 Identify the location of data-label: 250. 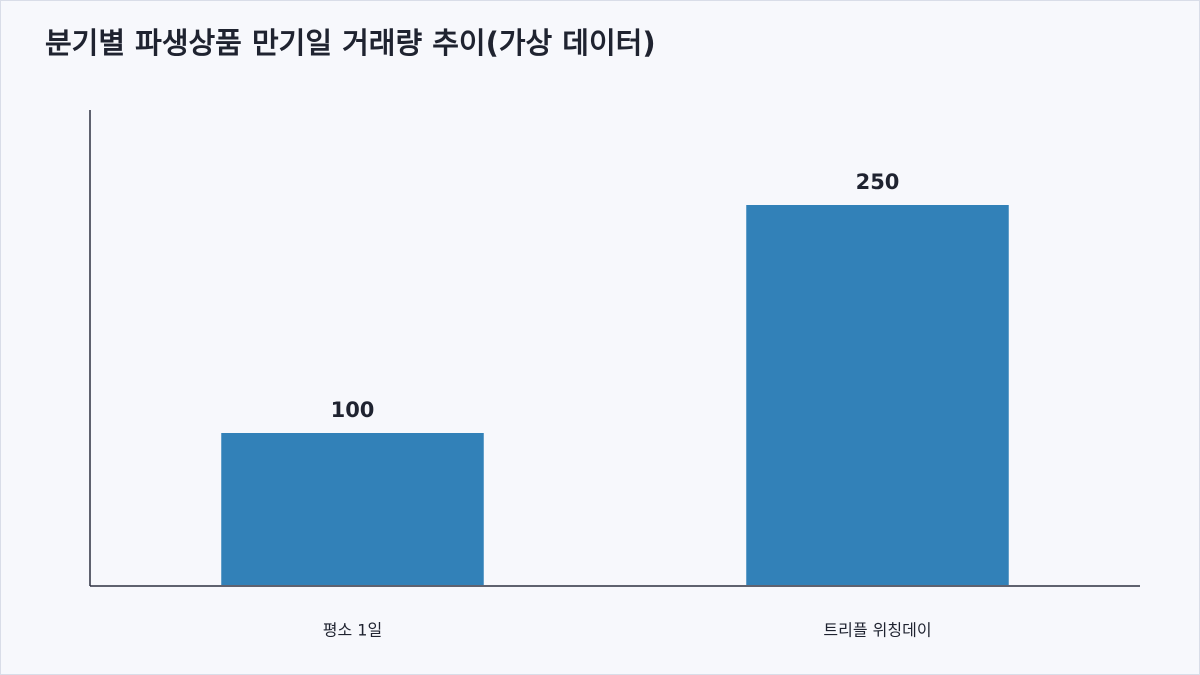
(878, 182).